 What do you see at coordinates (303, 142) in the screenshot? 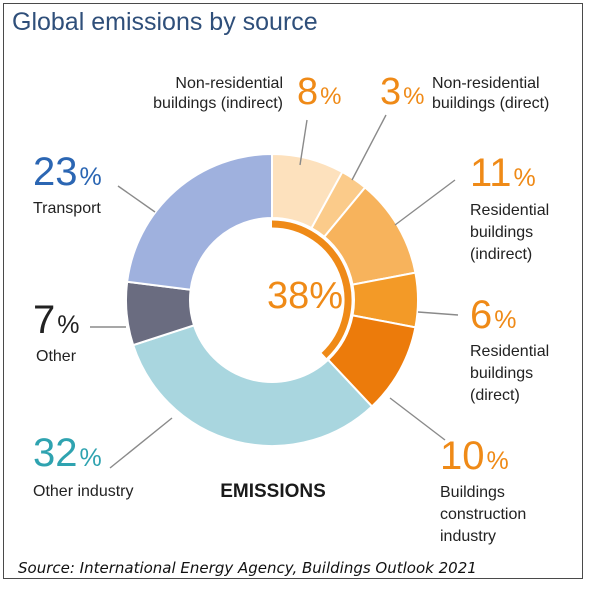
I see `leader-nonres_indirect` at bounding box center [303, 142].